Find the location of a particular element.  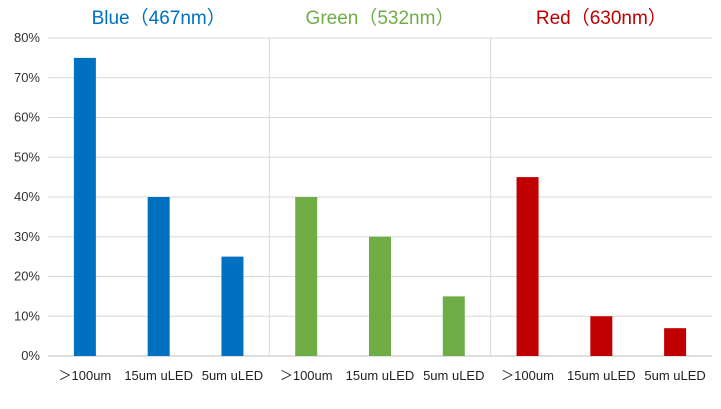

y-tick-label: 40% is located at coordinates (27, 196).